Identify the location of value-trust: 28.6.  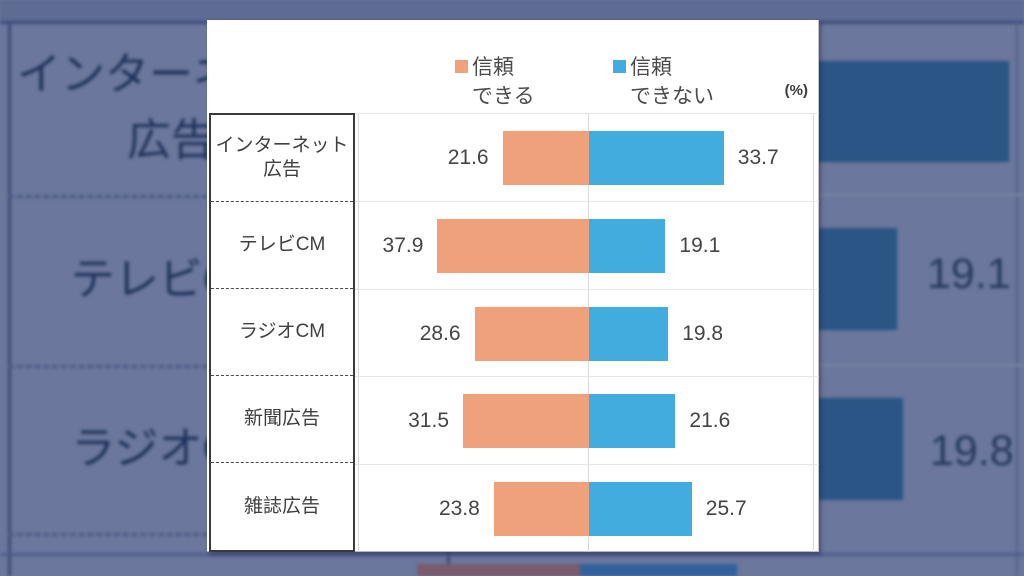
(440, 333).